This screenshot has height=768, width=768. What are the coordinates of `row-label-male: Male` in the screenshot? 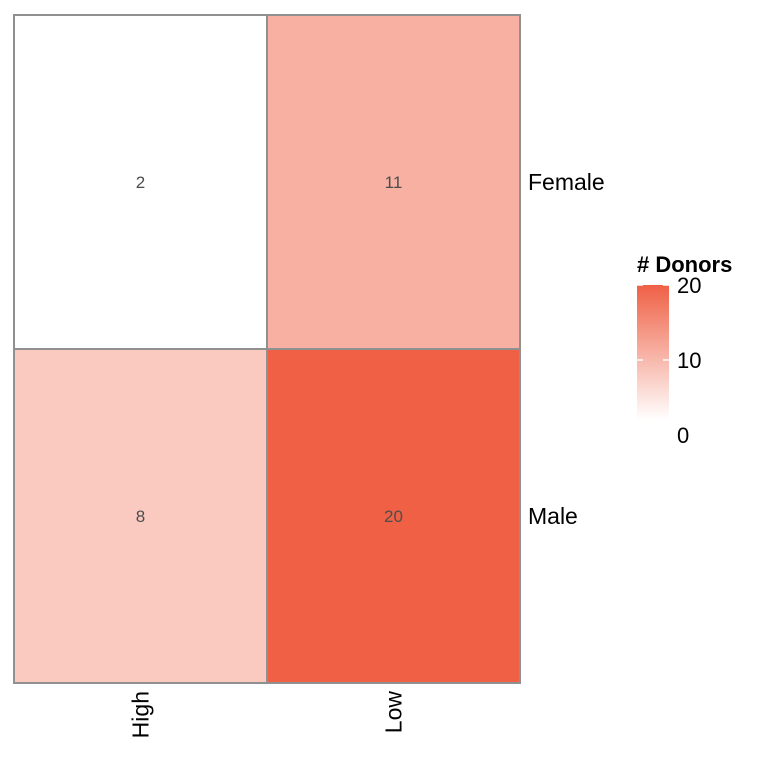 It's located at (553, 516).